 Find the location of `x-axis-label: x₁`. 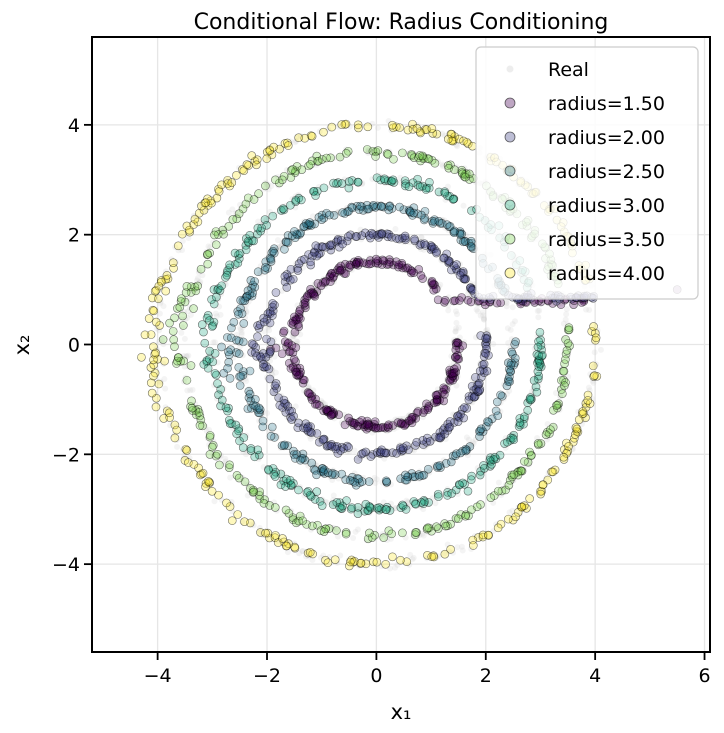

x-axis-label: x₁ is located at coordinates (401, 712).